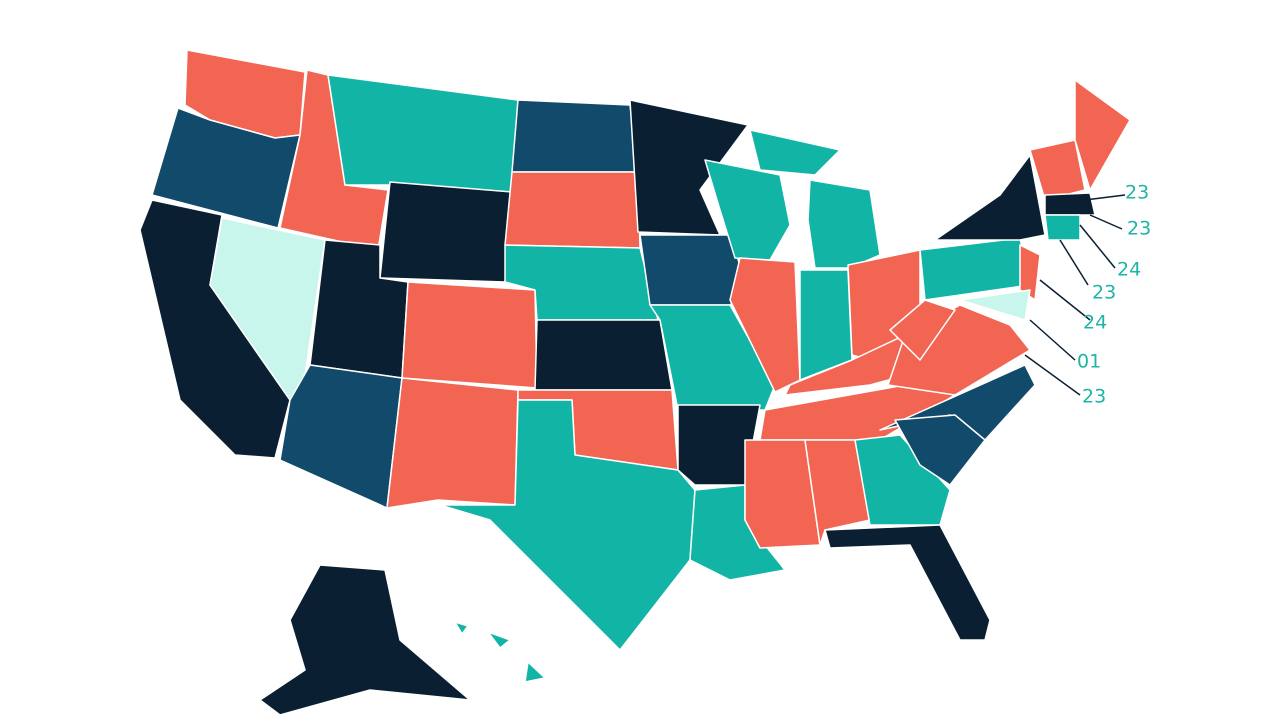  What do you see at coordinates (1075, 295) in the screenshot?
I see `callout-lines` at bounding box center [1075, 295].